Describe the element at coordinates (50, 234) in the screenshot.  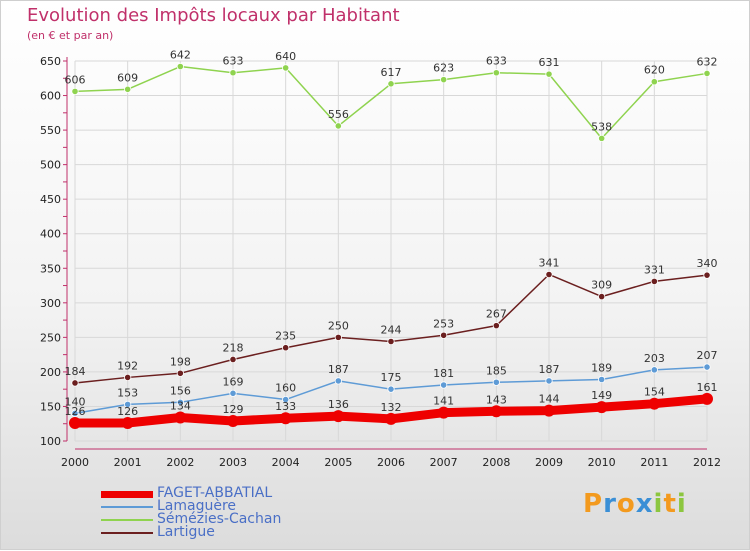
I see `y-tick-label: 400` at that location.